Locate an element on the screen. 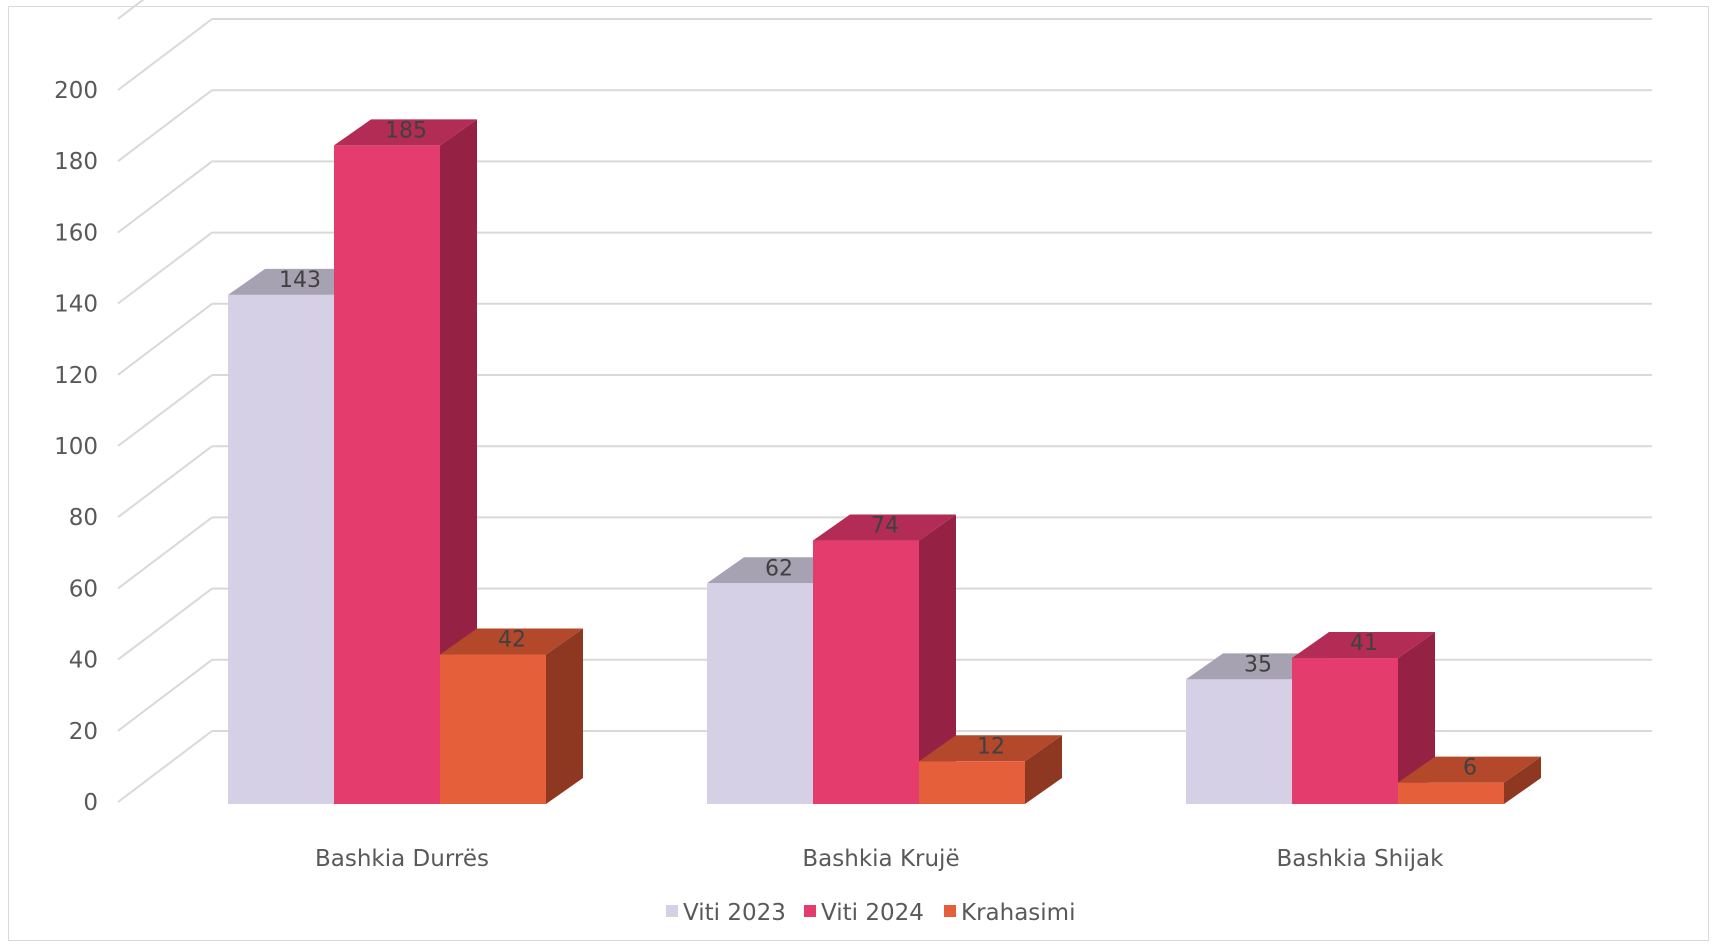  y-tick-label: 180 is located at coordinates (76, 162).